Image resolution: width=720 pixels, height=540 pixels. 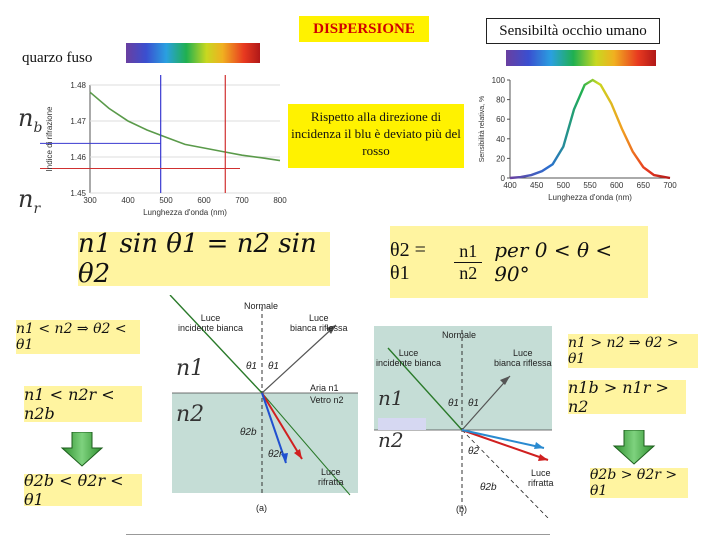 What do you see at coordinates (391, 440) in the screenshot?
I see `n2-label-b: n2` at bounding box center [391, 440].